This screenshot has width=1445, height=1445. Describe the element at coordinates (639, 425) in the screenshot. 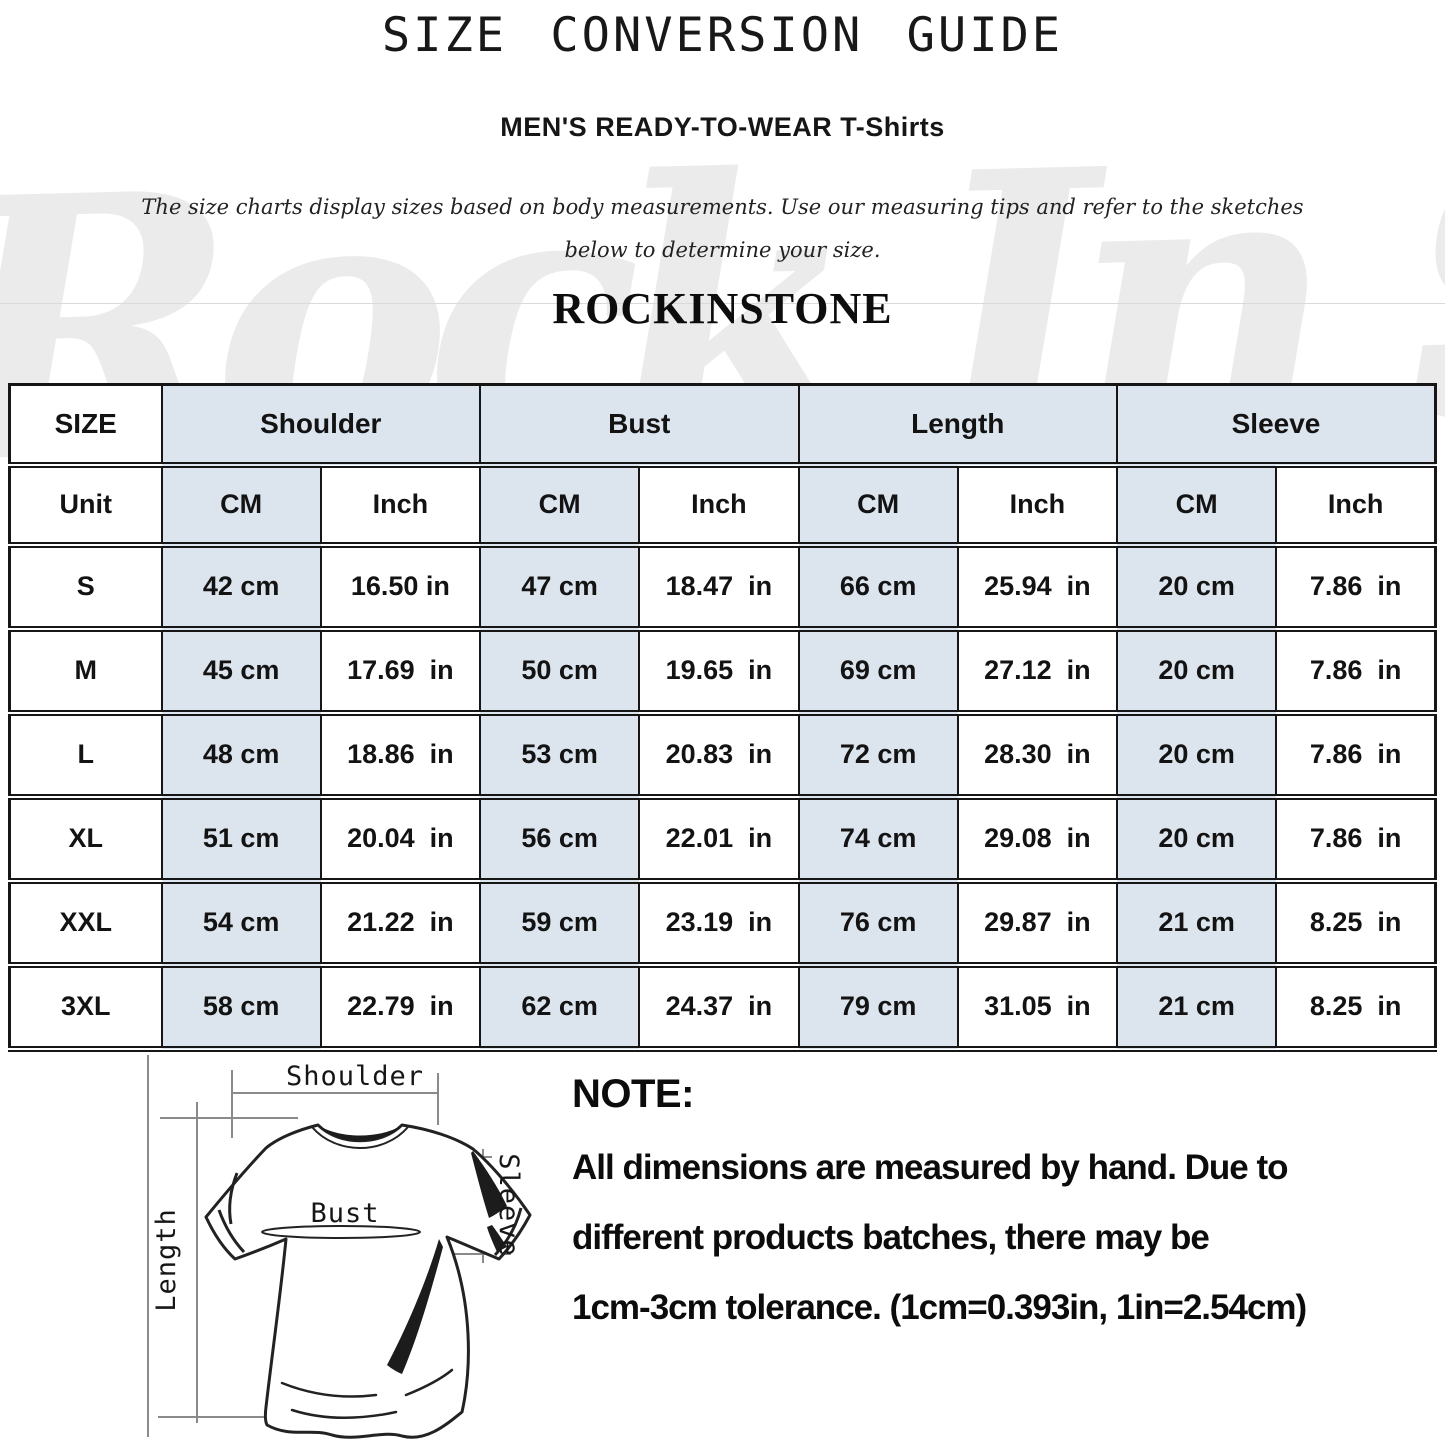

I see `group-header-bust: Bust` at that location.